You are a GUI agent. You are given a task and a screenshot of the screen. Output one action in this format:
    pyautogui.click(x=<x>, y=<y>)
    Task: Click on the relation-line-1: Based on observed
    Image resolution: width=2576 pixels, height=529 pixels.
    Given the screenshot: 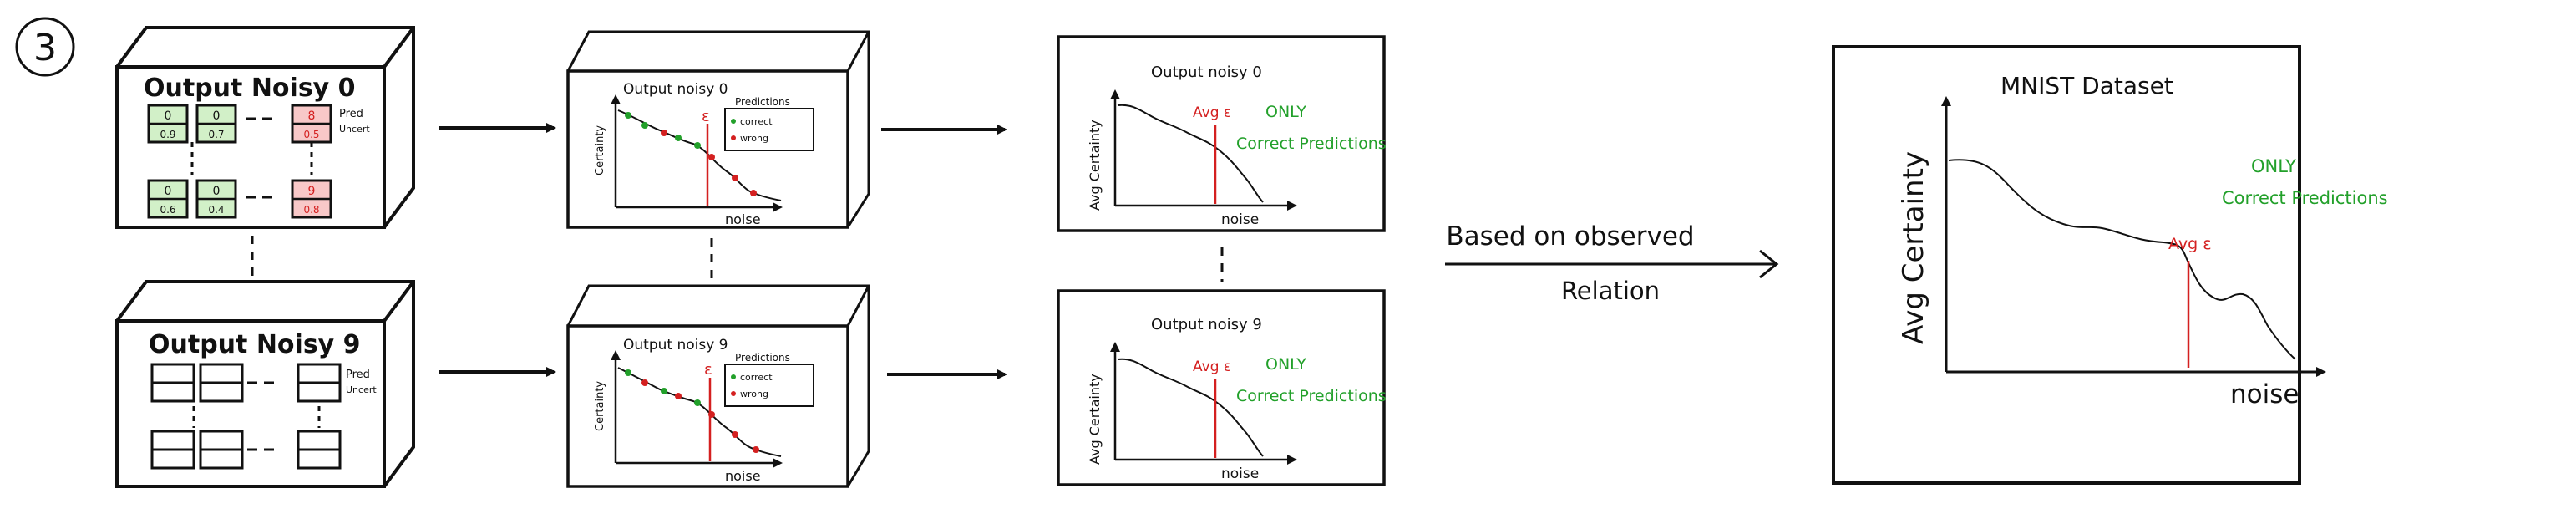 What is the action you would take?
    pyautogui.click(x=1570, y=236)
    